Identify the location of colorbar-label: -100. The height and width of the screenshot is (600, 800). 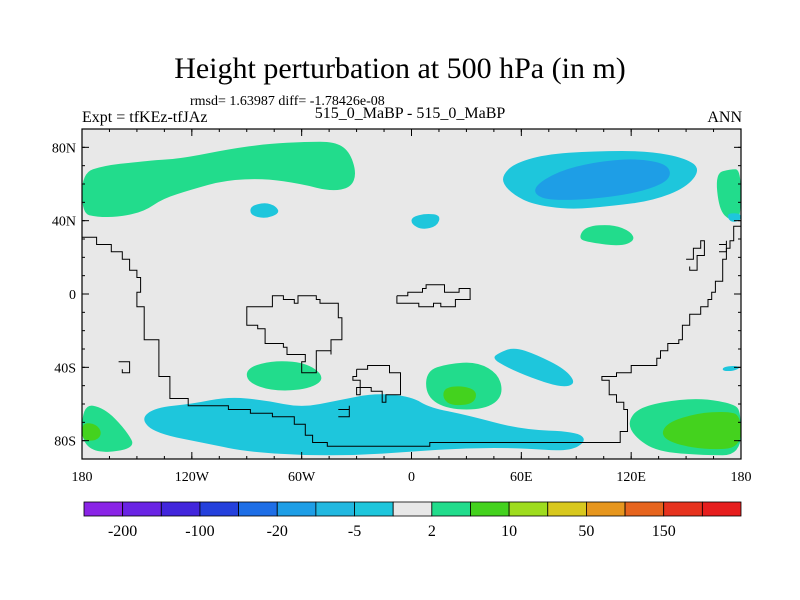
(199, 531).